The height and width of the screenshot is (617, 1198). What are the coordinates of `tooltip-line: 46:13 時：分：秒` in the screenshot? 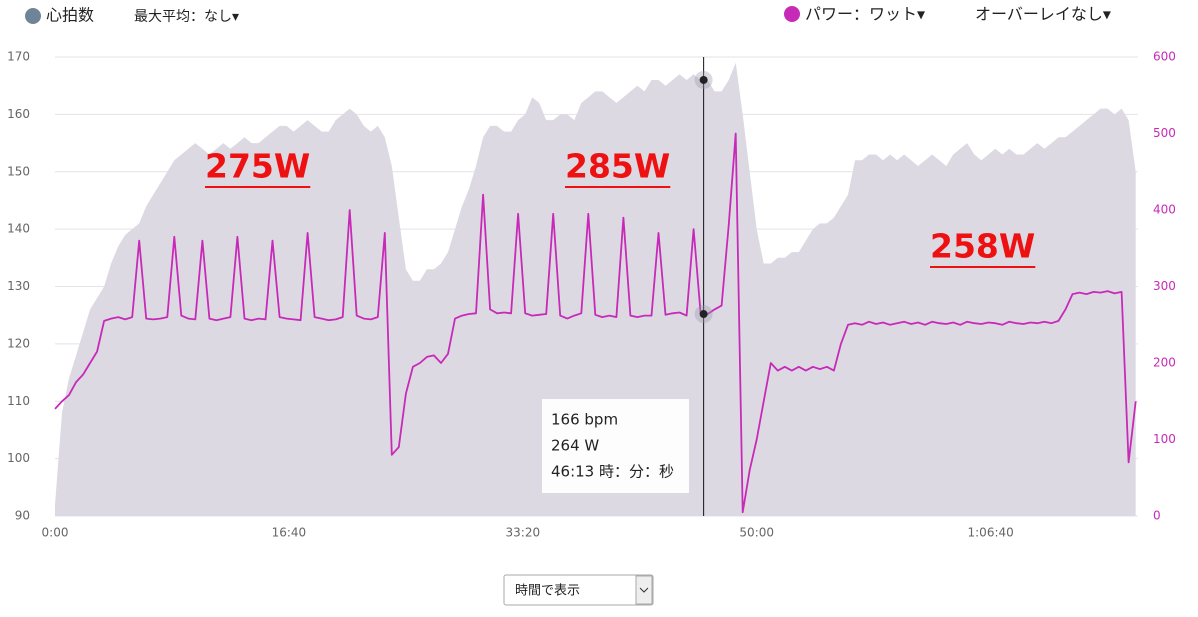 It's located at (612, 472).